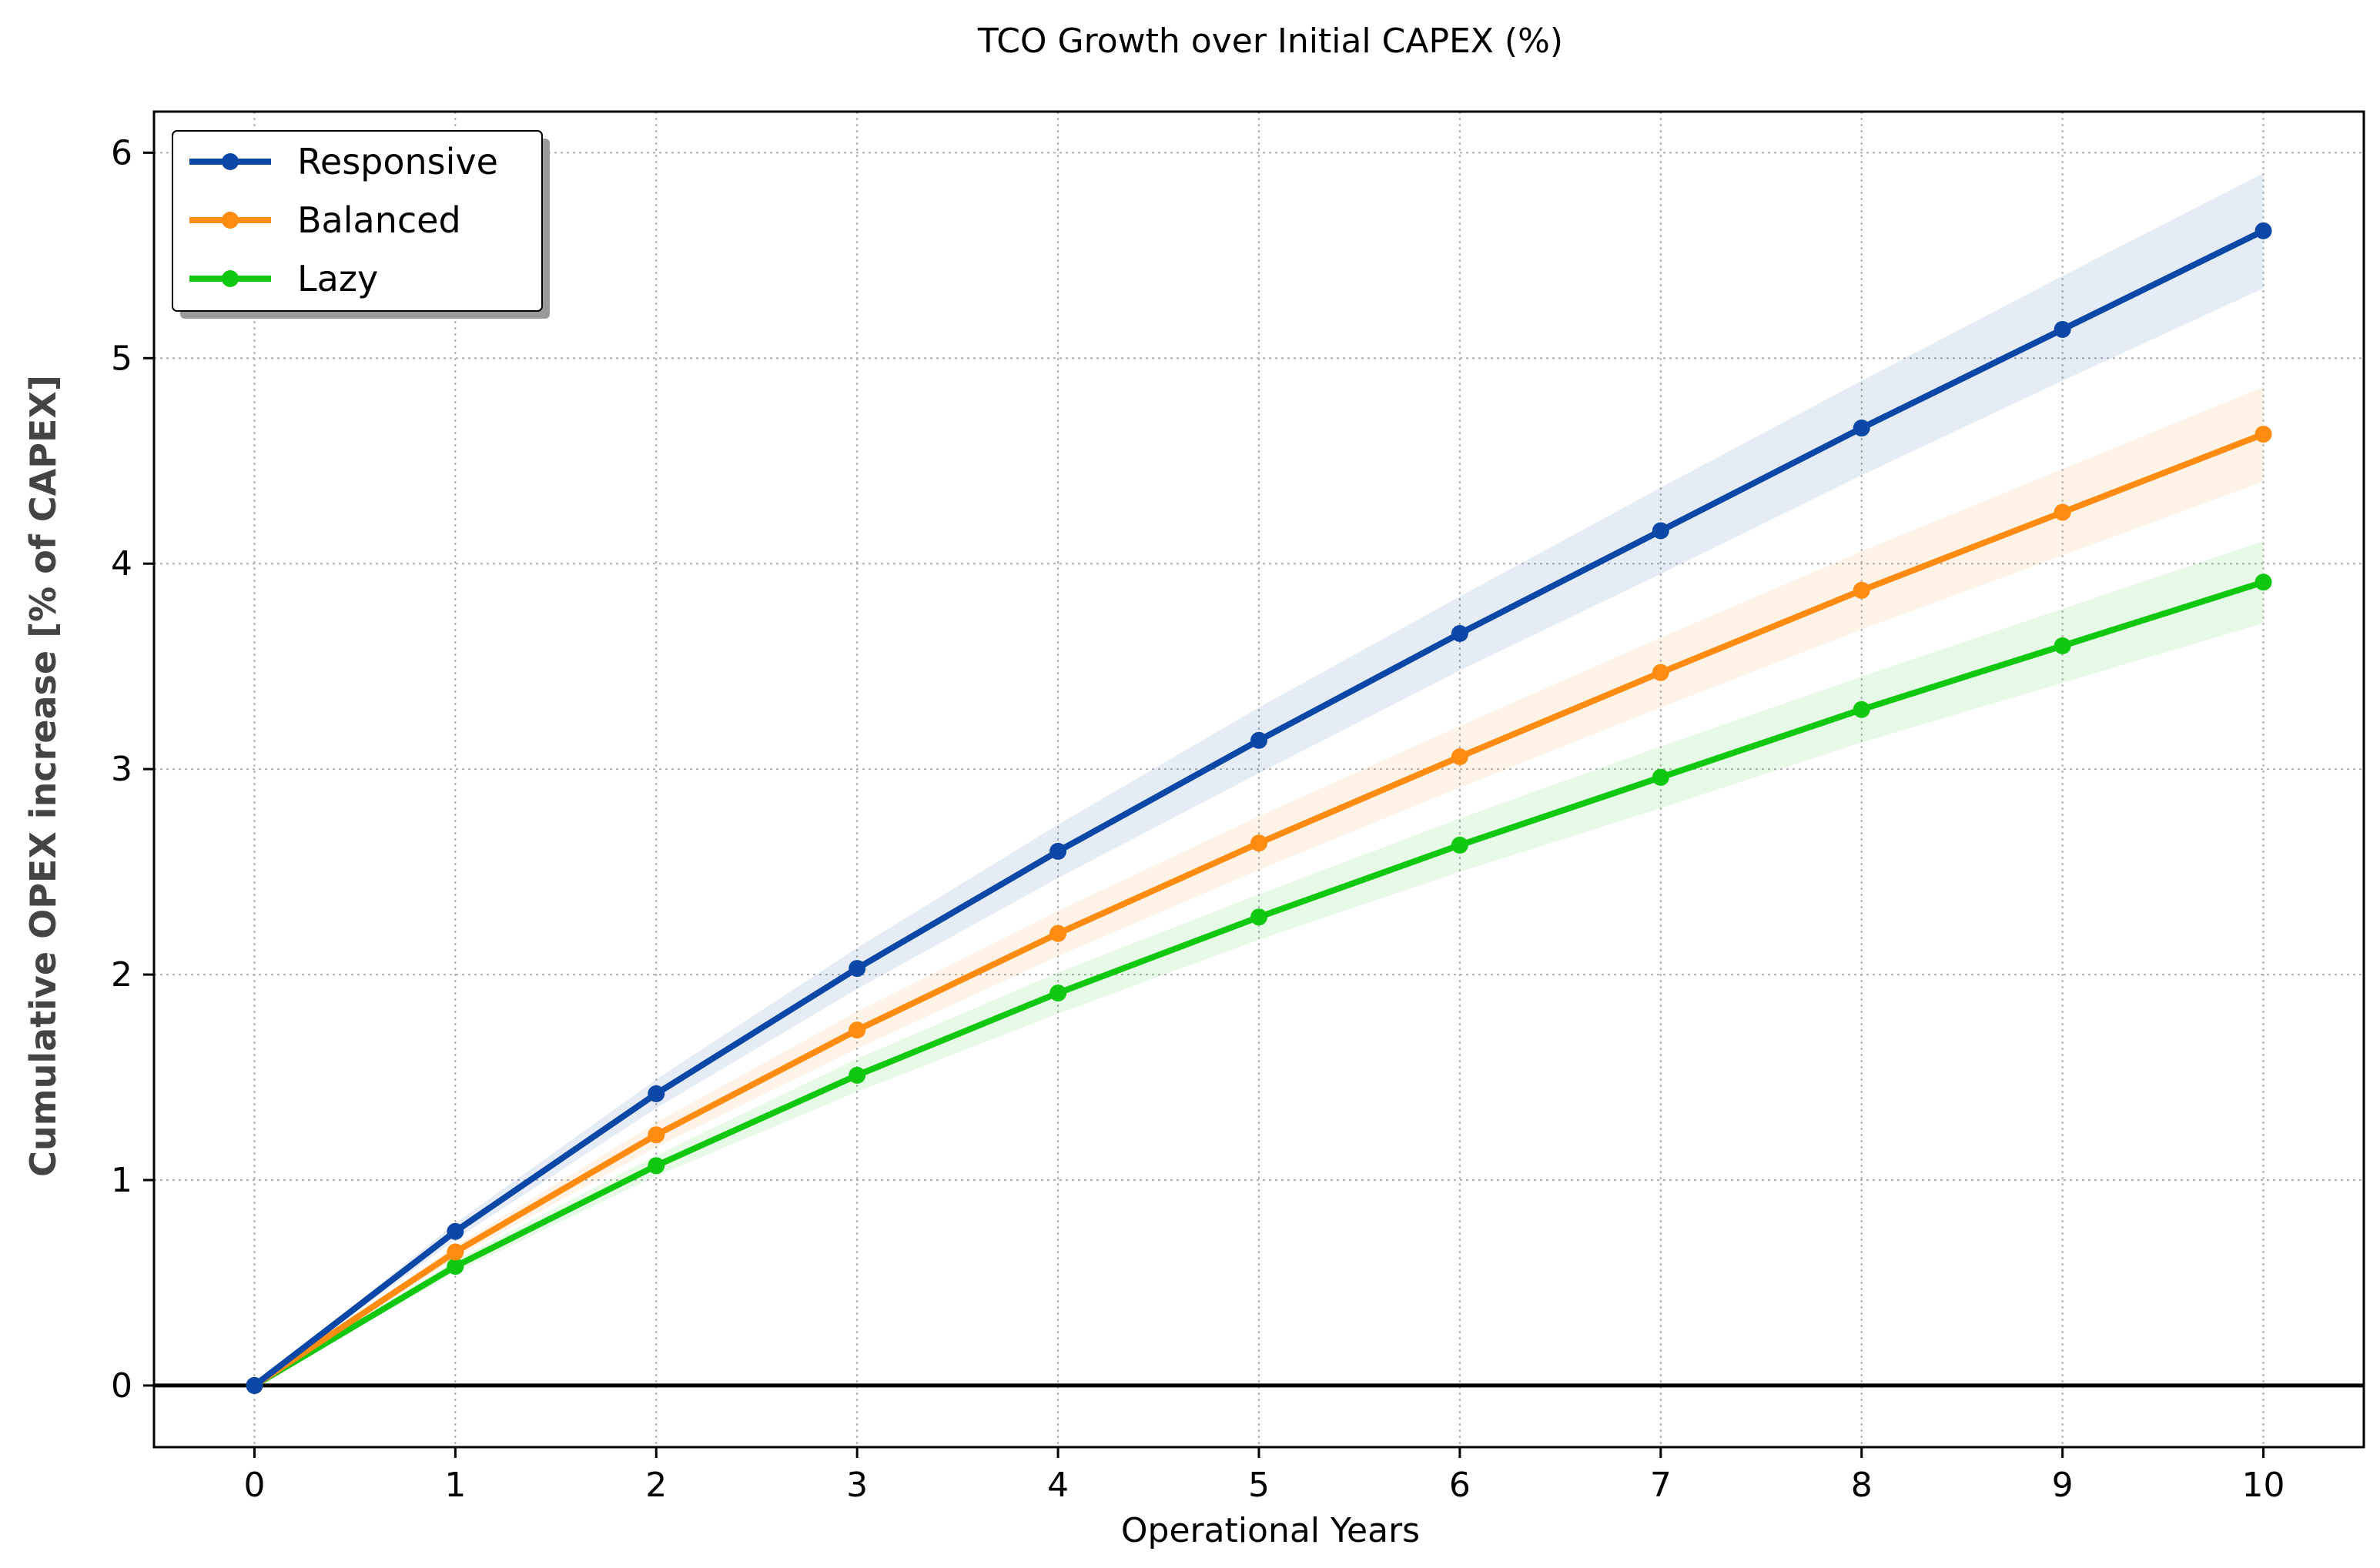 The image size is (2380, 1568). I want to click on legend-box, so click(357, 221).